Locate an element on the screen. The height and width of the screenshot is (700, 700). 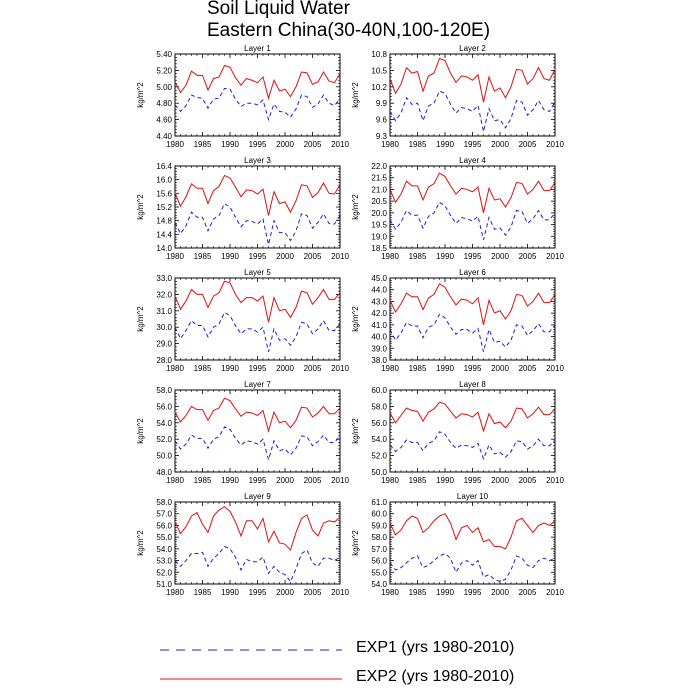
legend-label-exp1: EXP1 (yrs 1980-2010) is located at coordinates (435, 647).